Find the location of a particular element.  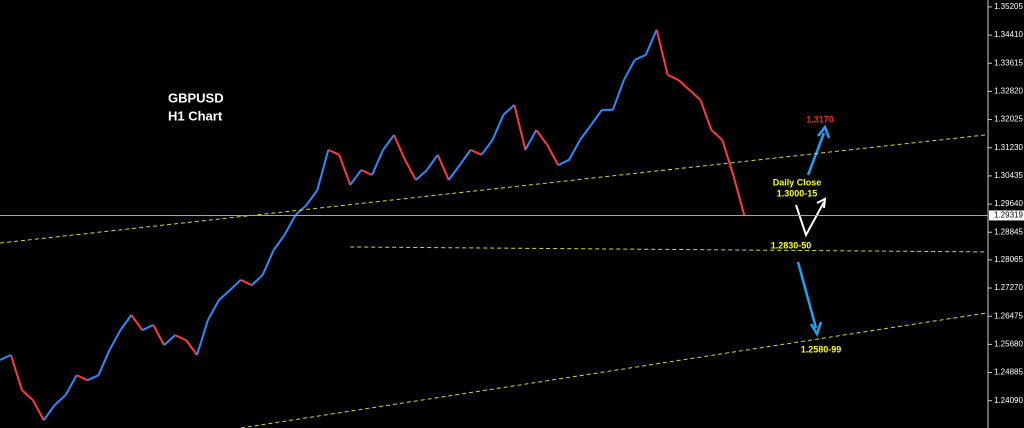

current-price-label: 1.29319 is located at coordinates (1008, 215).